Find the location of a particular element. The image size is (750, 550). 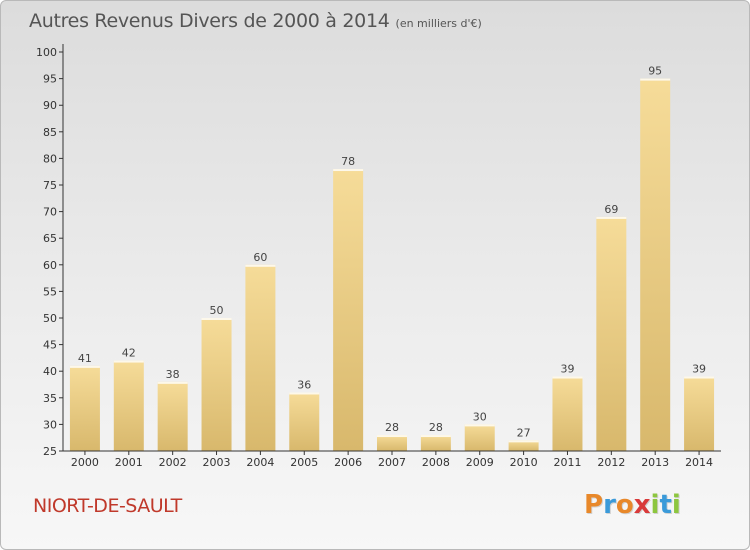

proxiti-logo: Proxiti is located at coordinates (632, 505).